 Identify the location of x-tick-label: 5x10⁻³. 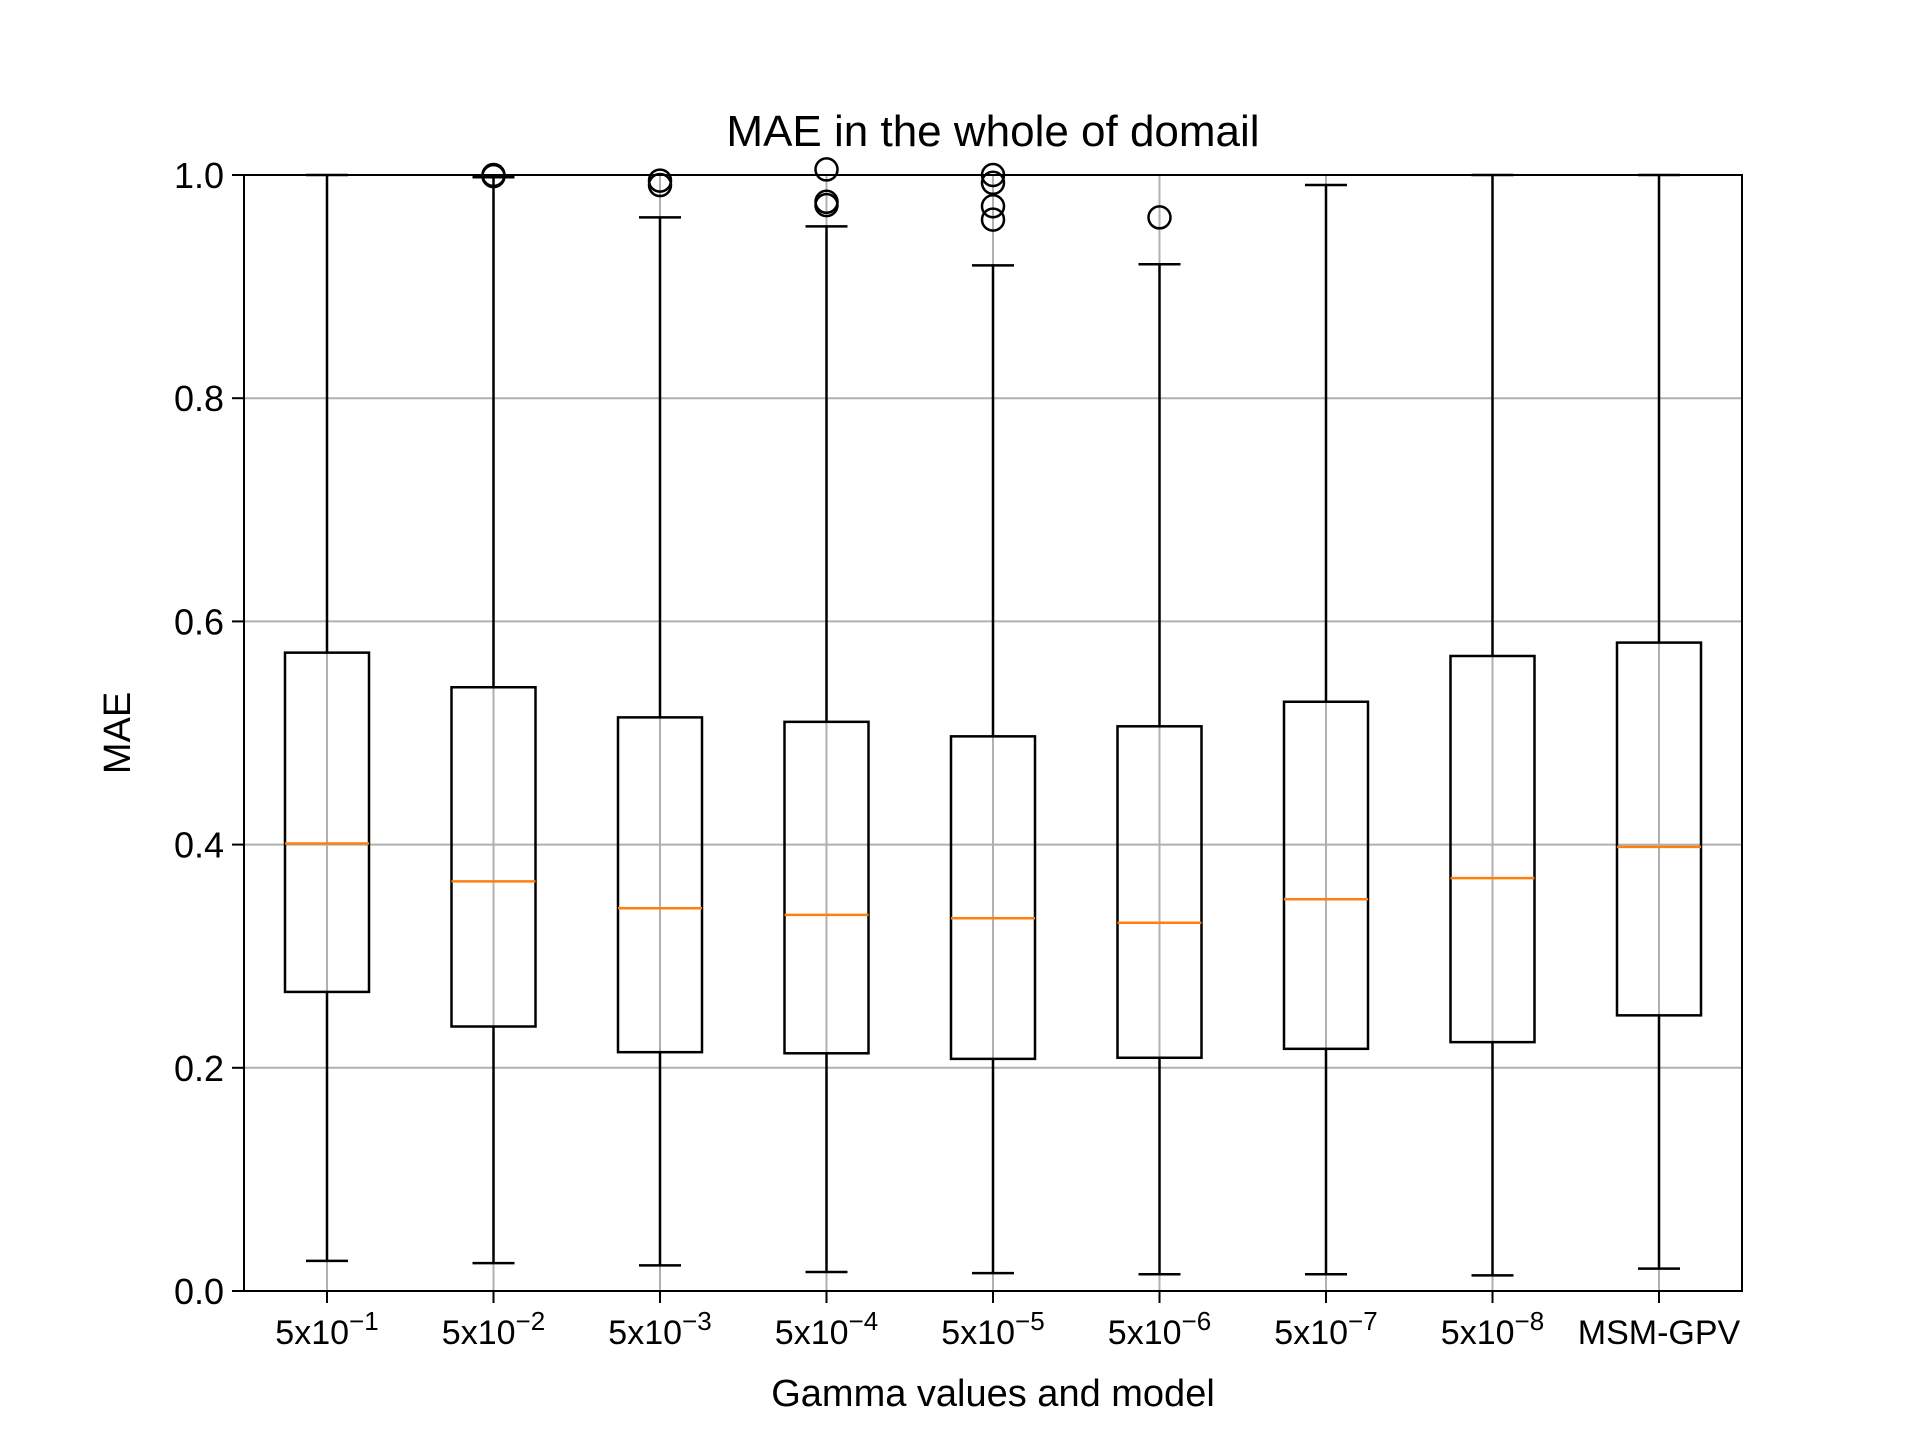
(659, 1329).